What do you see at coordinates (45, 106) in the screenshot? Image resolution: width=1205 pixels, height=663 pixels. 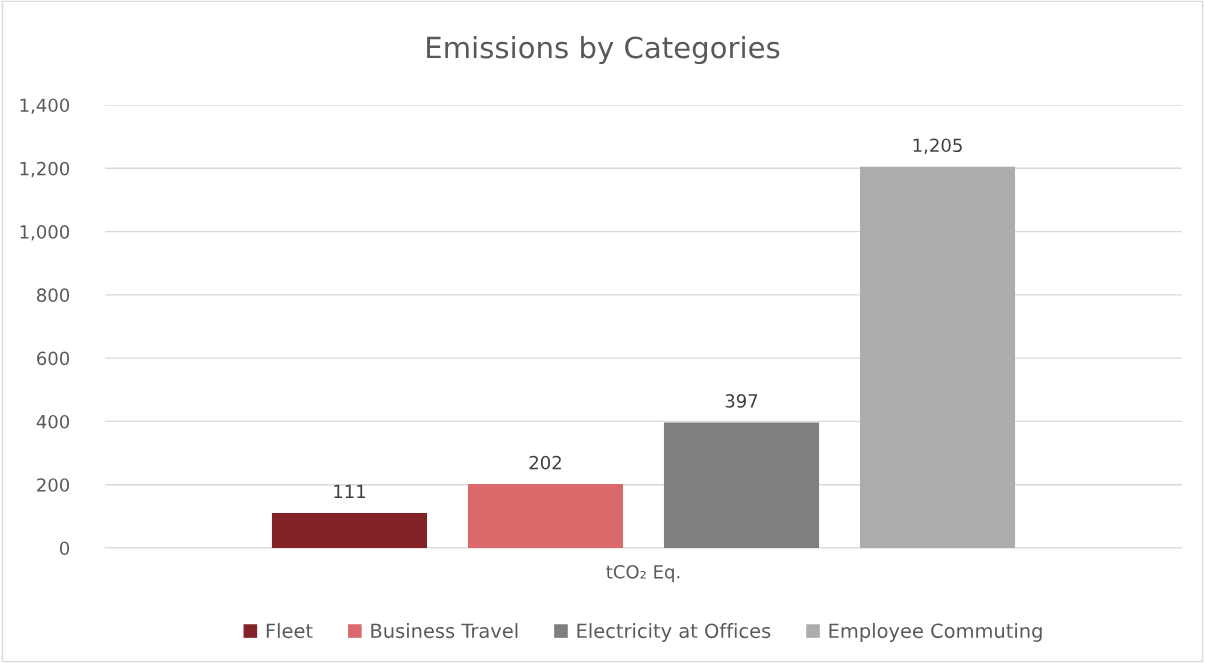 I see `y-tick-label: 1,400` at bounding box center [45, 106].